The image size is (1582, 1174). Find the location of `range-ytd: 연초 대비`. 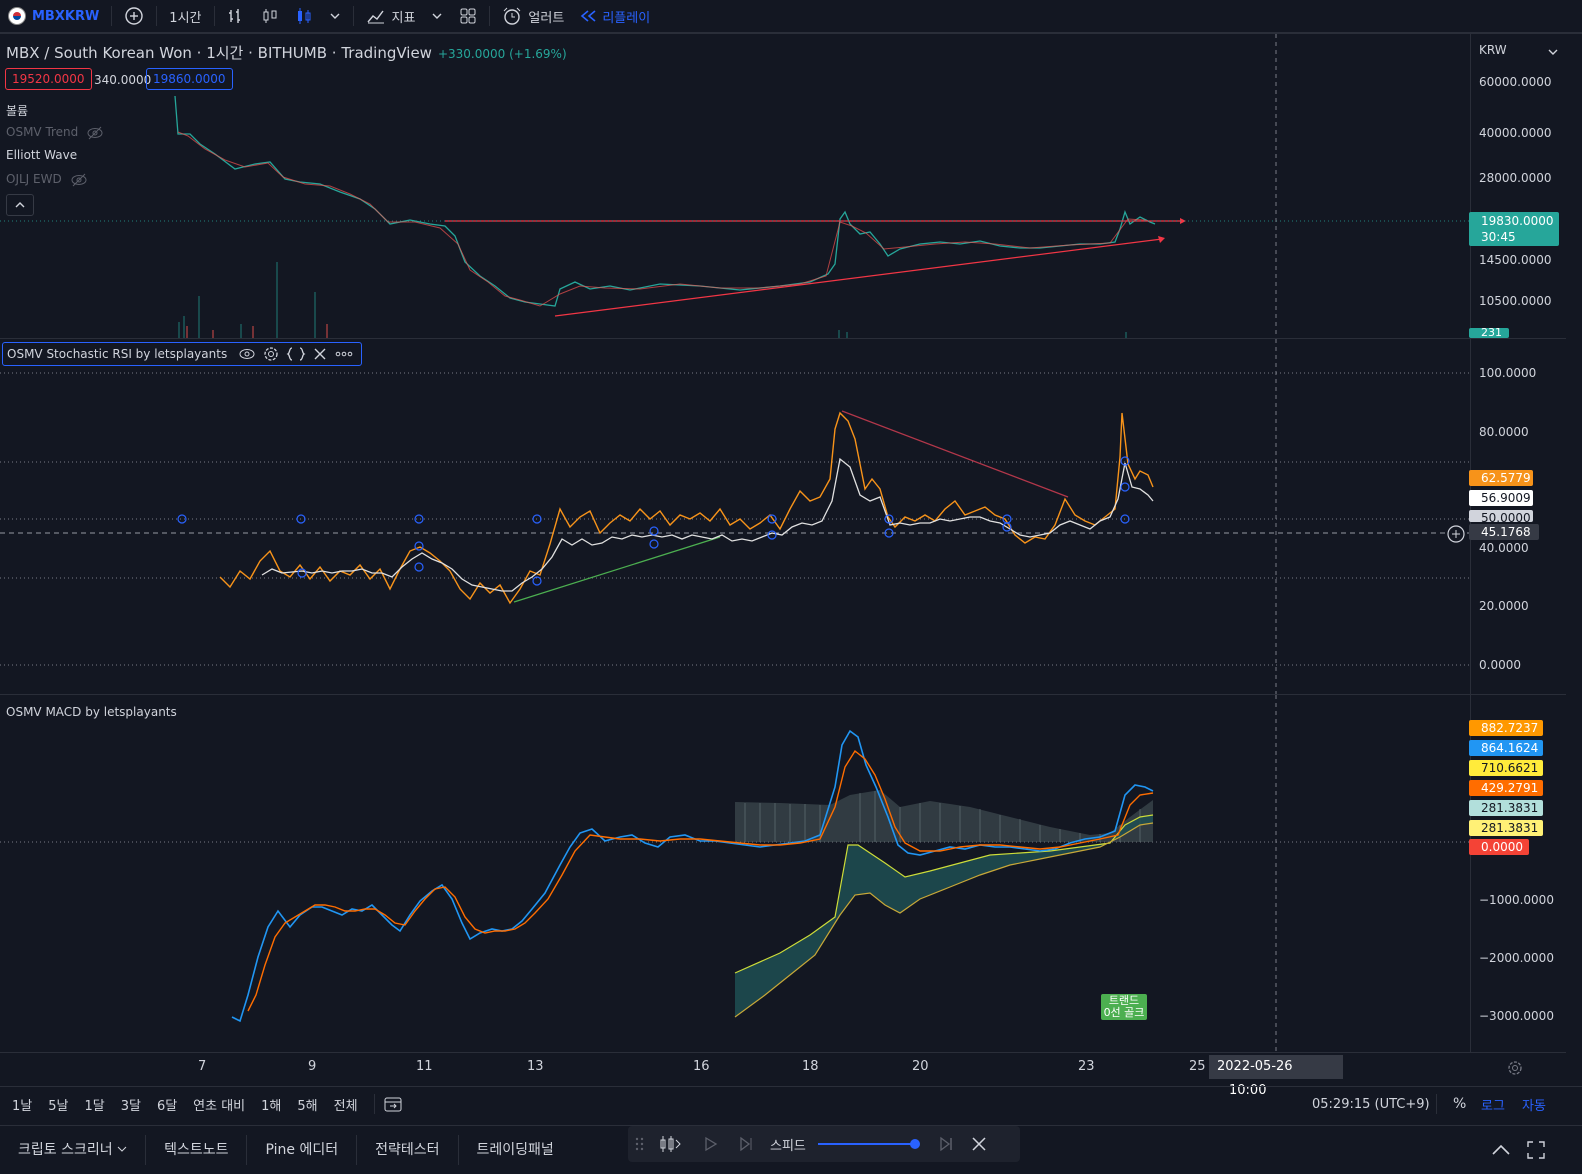

range-ytd: 연초 대비 is located at coordinates (219, 1106).